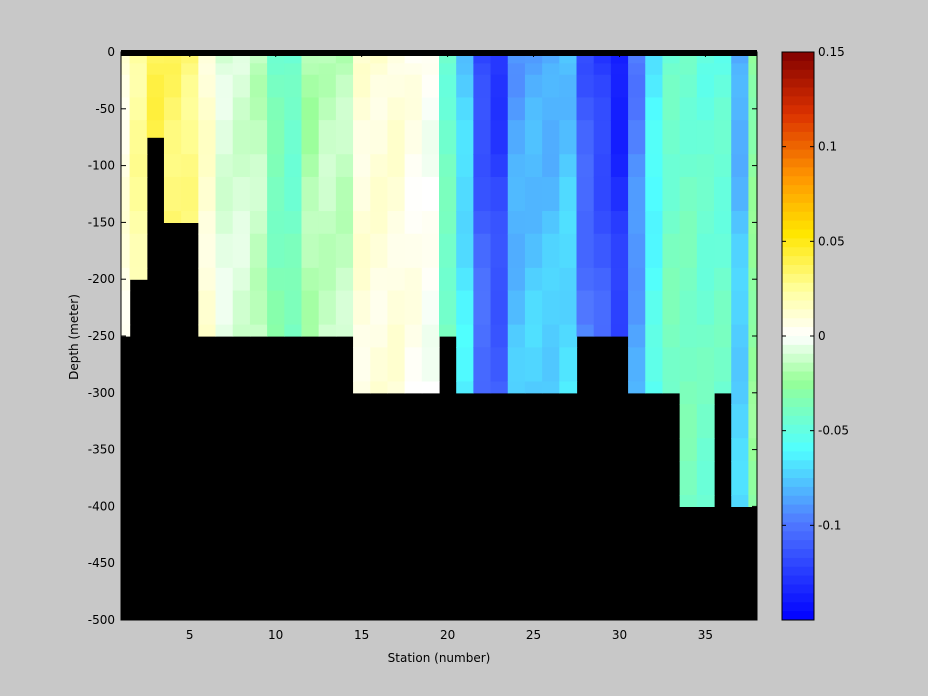 Image resolution: width=928 pixels, height=696 pixels. Describe the element at coordinates (439, 53) in the screenshot. I see `surface-bar` at that location.